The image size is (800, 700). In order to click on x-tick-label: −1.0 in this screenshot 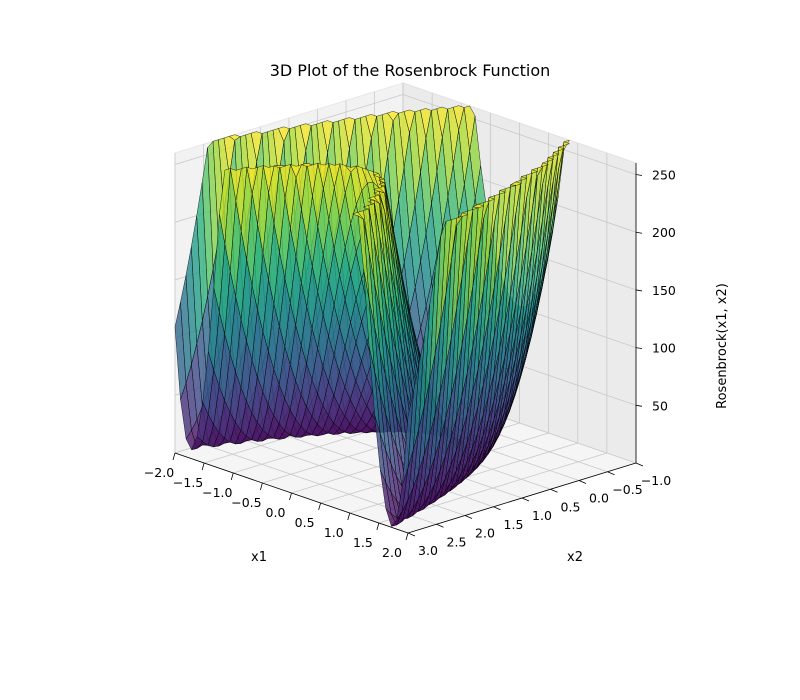, I will do `click(217, 492)`.